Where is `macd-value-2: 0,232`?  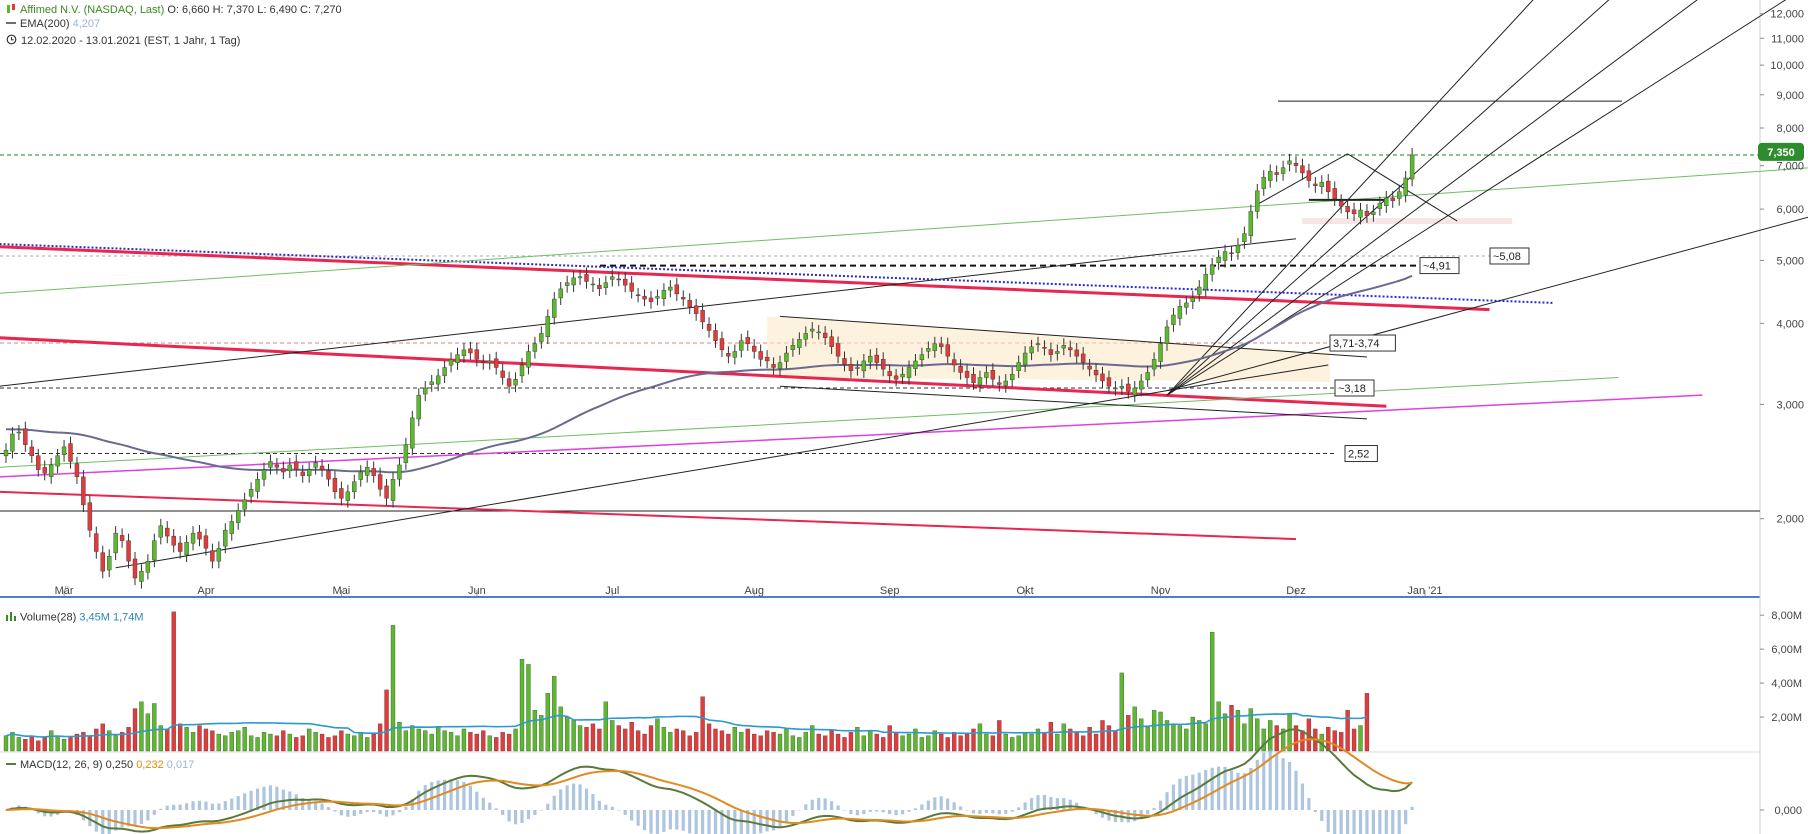 macd-value-2: 0,232 is located at coordinates (150, 765).